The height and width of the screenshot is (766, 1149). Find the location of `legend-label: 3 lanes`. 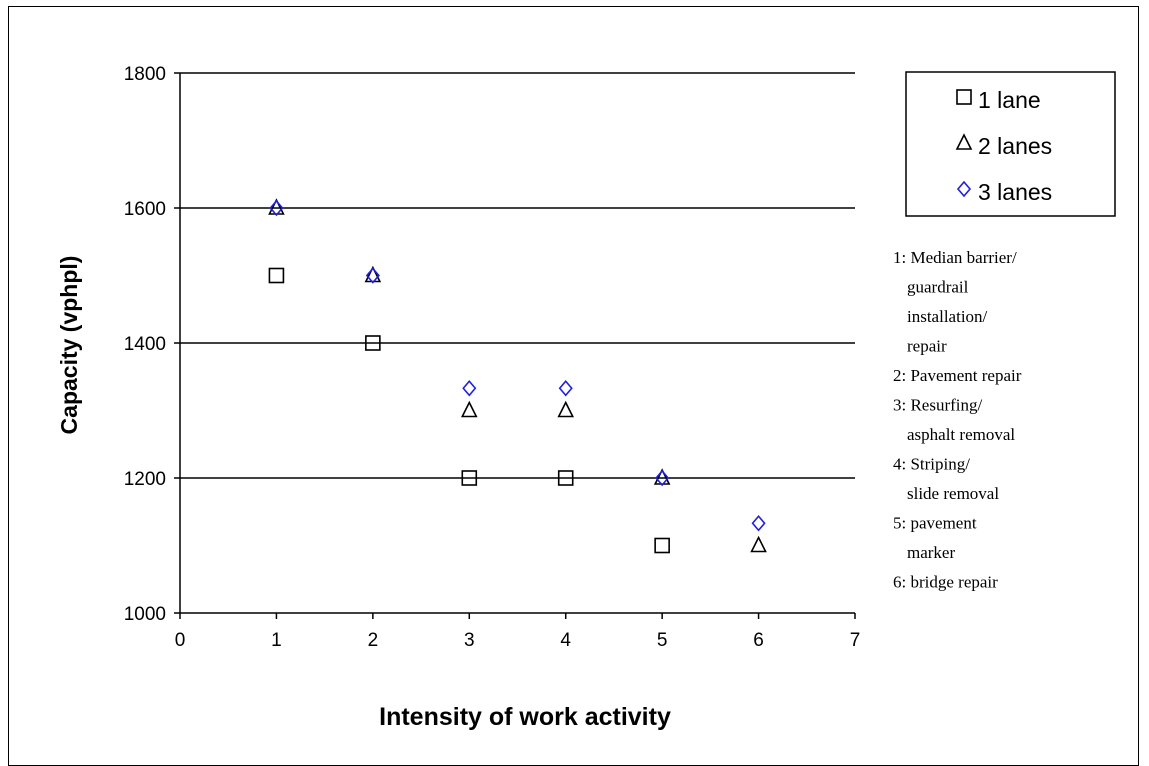

legend-label: 3 lanes is located at coordinates (1015, 192).